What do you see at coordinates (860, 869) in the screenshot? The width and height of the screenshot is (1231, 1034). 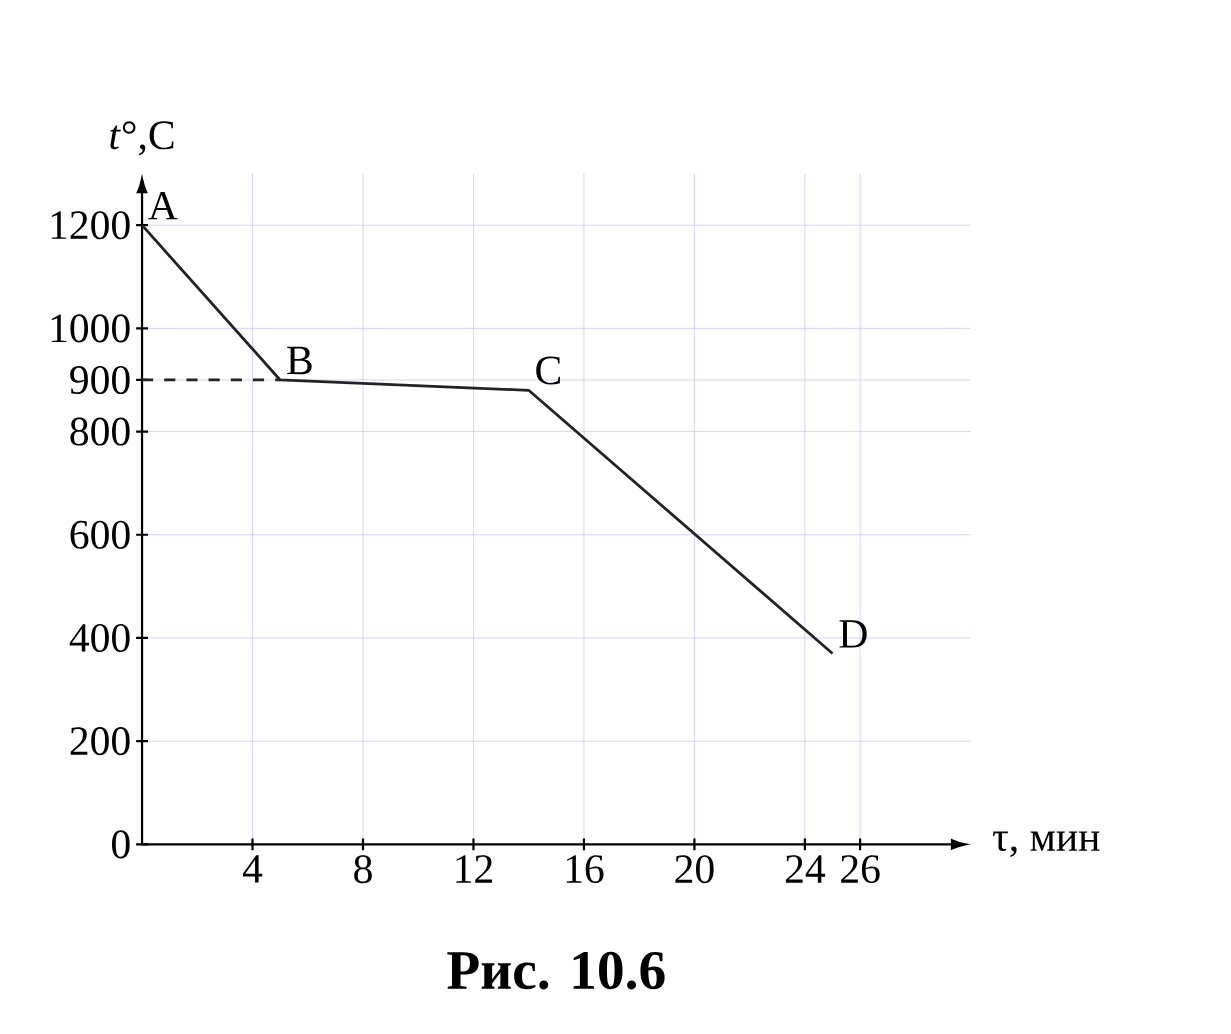 I see `x-tick-label: 26` at bounding box center [860, 869].